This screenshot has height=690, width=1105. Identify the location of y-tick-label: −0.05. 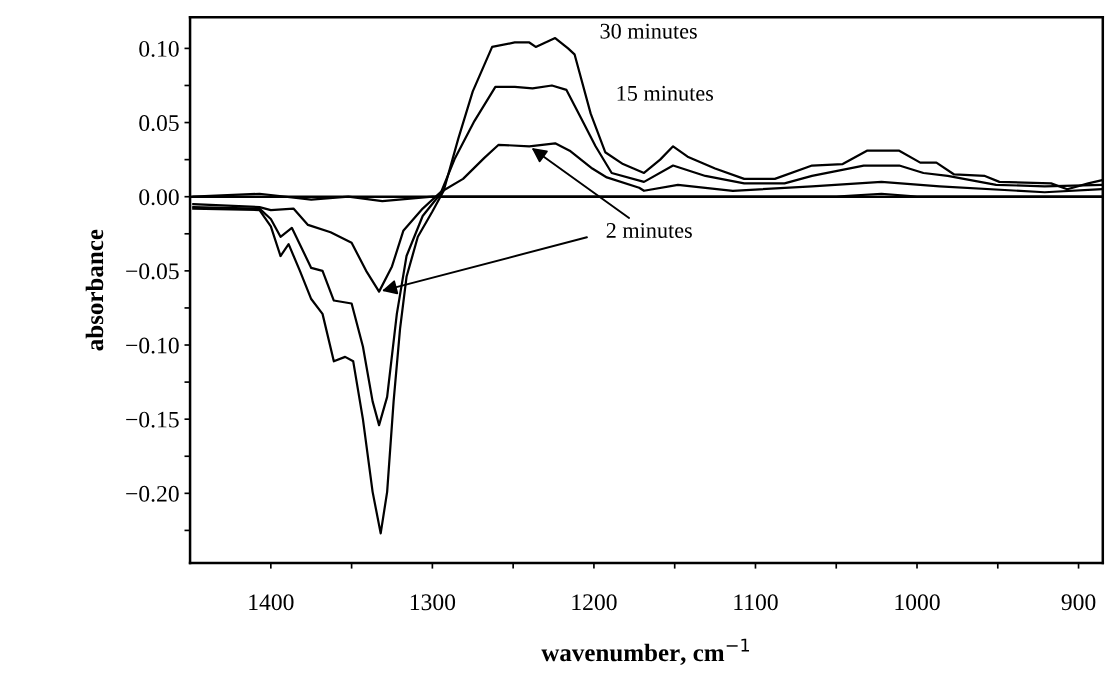
(152, 271).